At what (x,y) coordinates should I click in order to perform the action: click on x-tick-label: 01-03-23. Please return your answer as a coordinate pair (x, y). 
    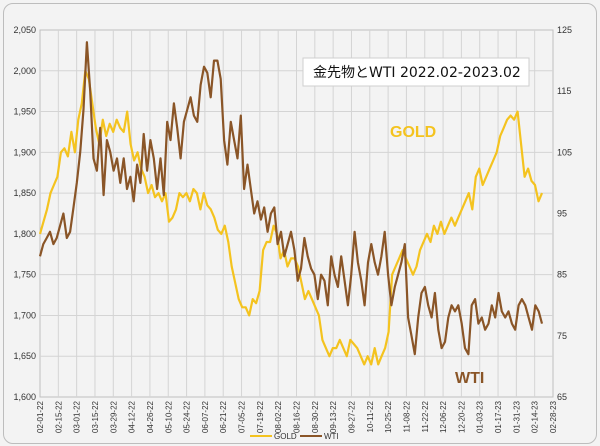
    Looking at the image, I should click on (480, 416).